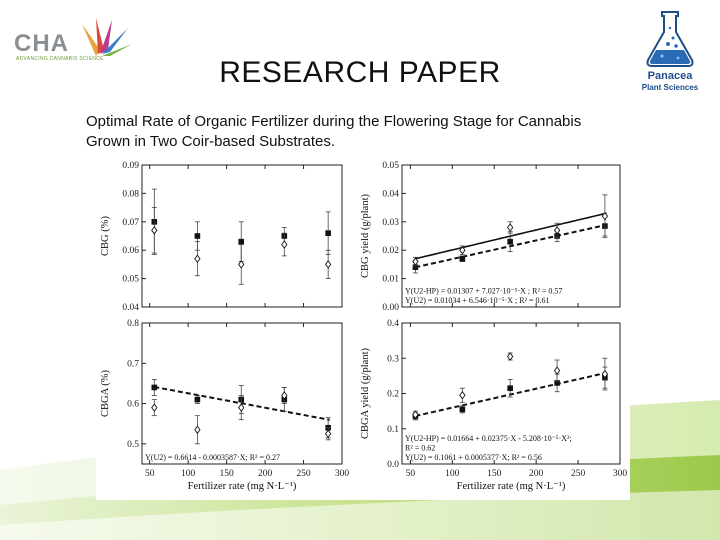  I want to click on y-tick-label: 0.08, so click(130, 194).